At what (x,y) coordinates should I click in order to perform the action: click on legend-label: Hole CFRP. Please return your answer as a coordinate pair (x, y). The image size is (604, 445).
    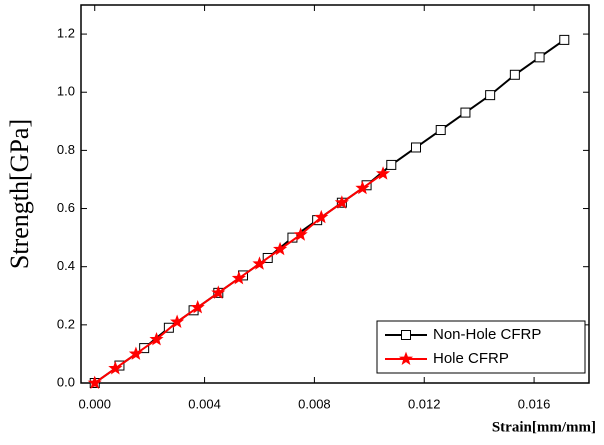
    Looking at the image, I should click on (471, 358).